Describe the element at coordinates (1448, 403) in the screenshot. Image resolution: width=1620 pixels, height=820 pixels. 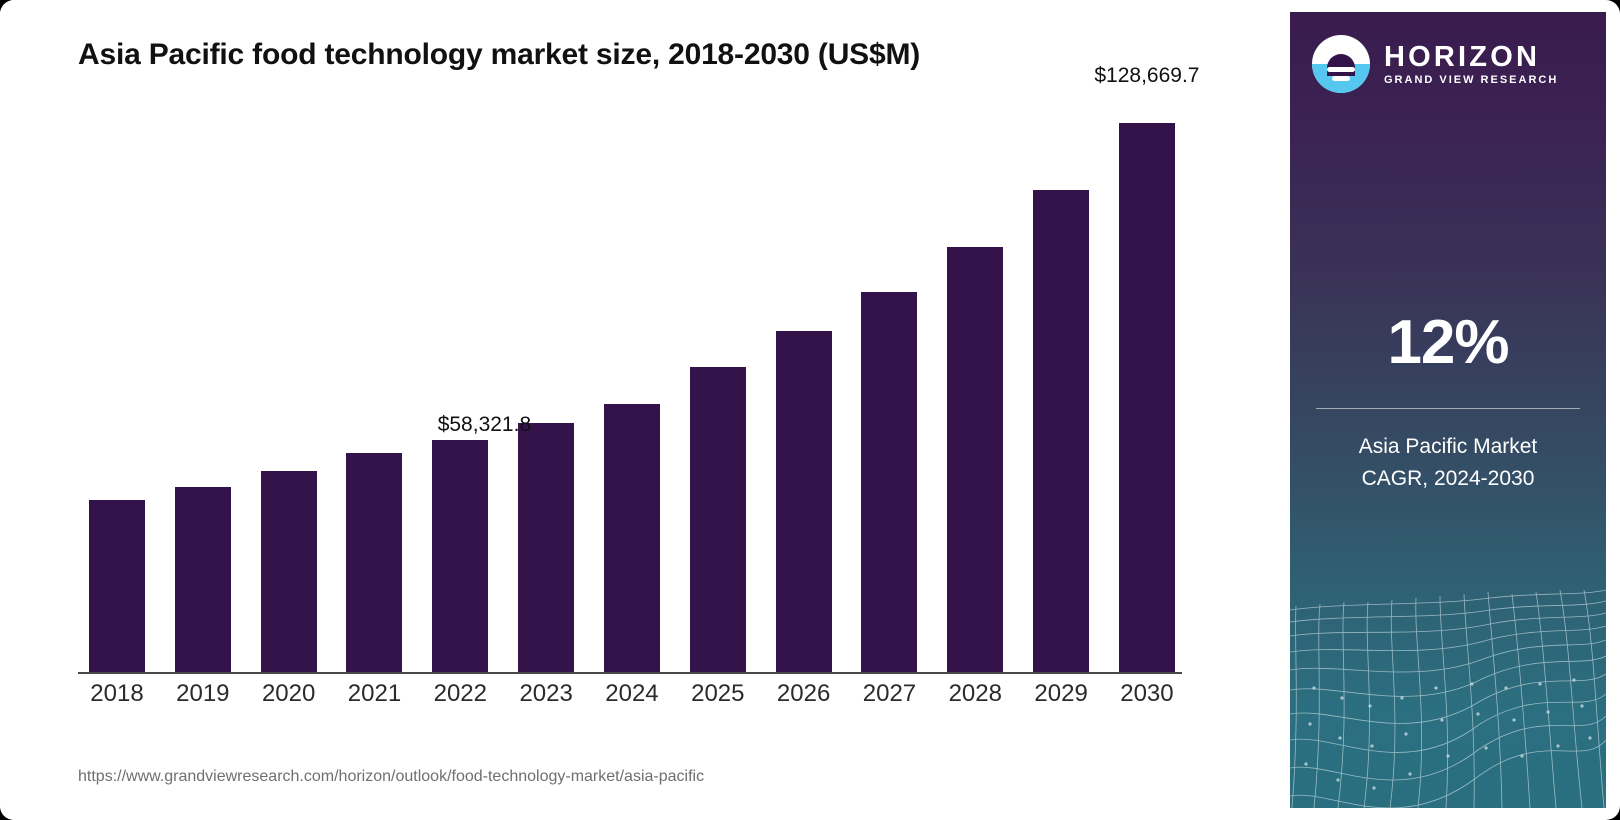
I see `cagr-block: 12% Asia Pacific Market CAGR, 2024-2030` at that location.